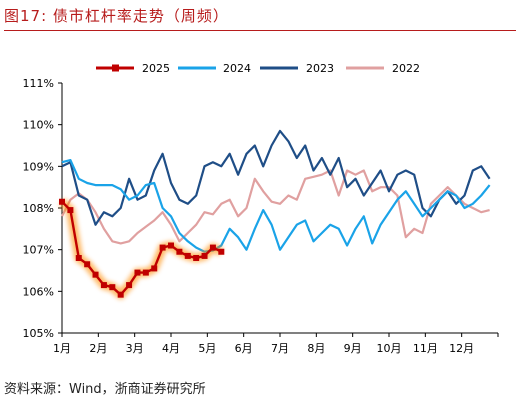 The image size is (520, 403). Describe the element at coordinates (62, 348) in the screenshot. I see `x-tick-label: 1月` at that location.